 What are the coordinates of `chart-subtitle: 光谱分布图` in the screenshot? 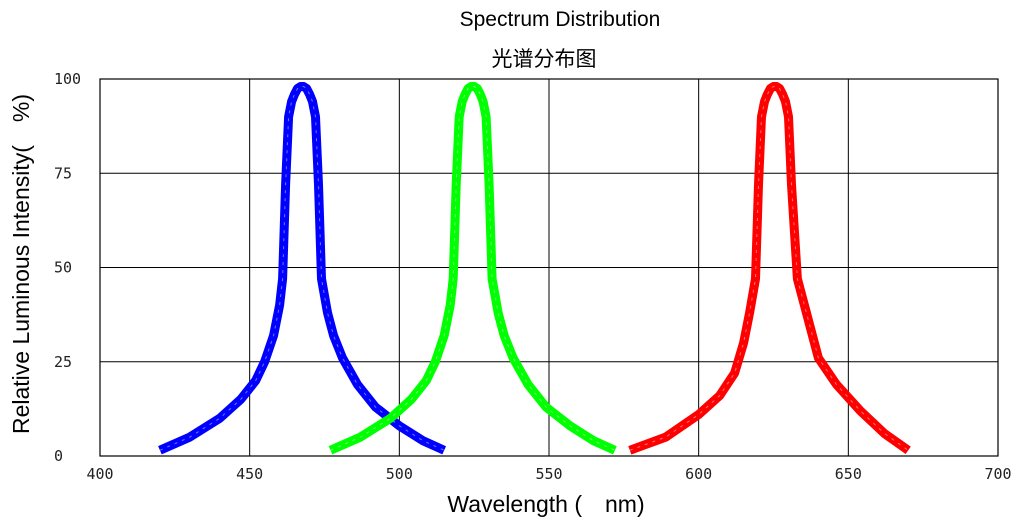 It's located at (544, 59).